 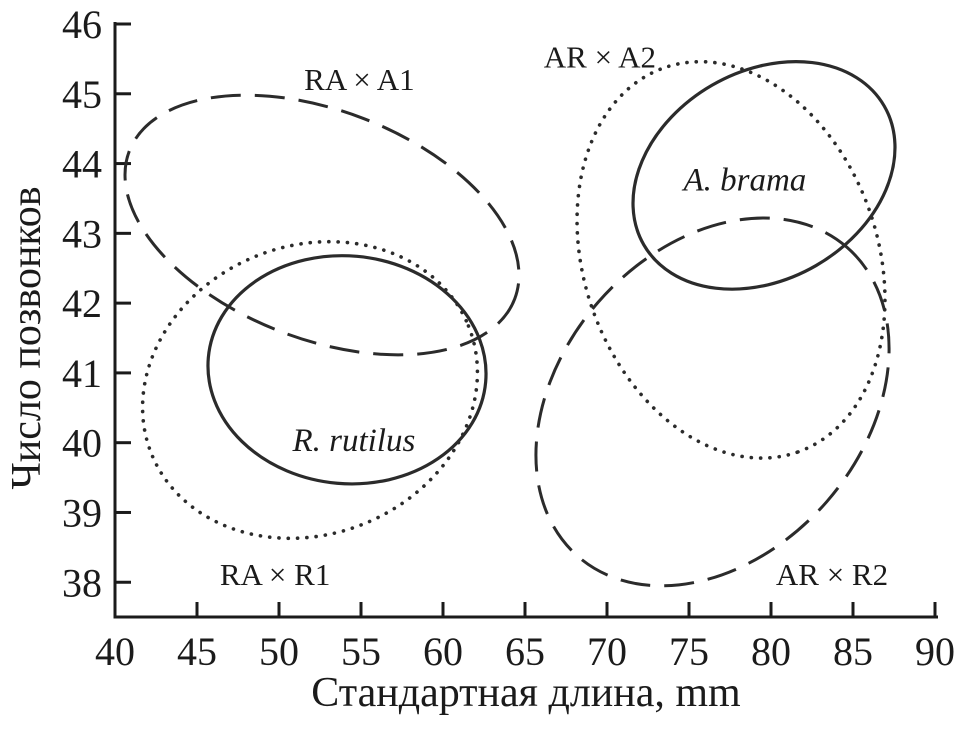 I want to click on y-tick-label-42: 42, so click(x=82, y=303).